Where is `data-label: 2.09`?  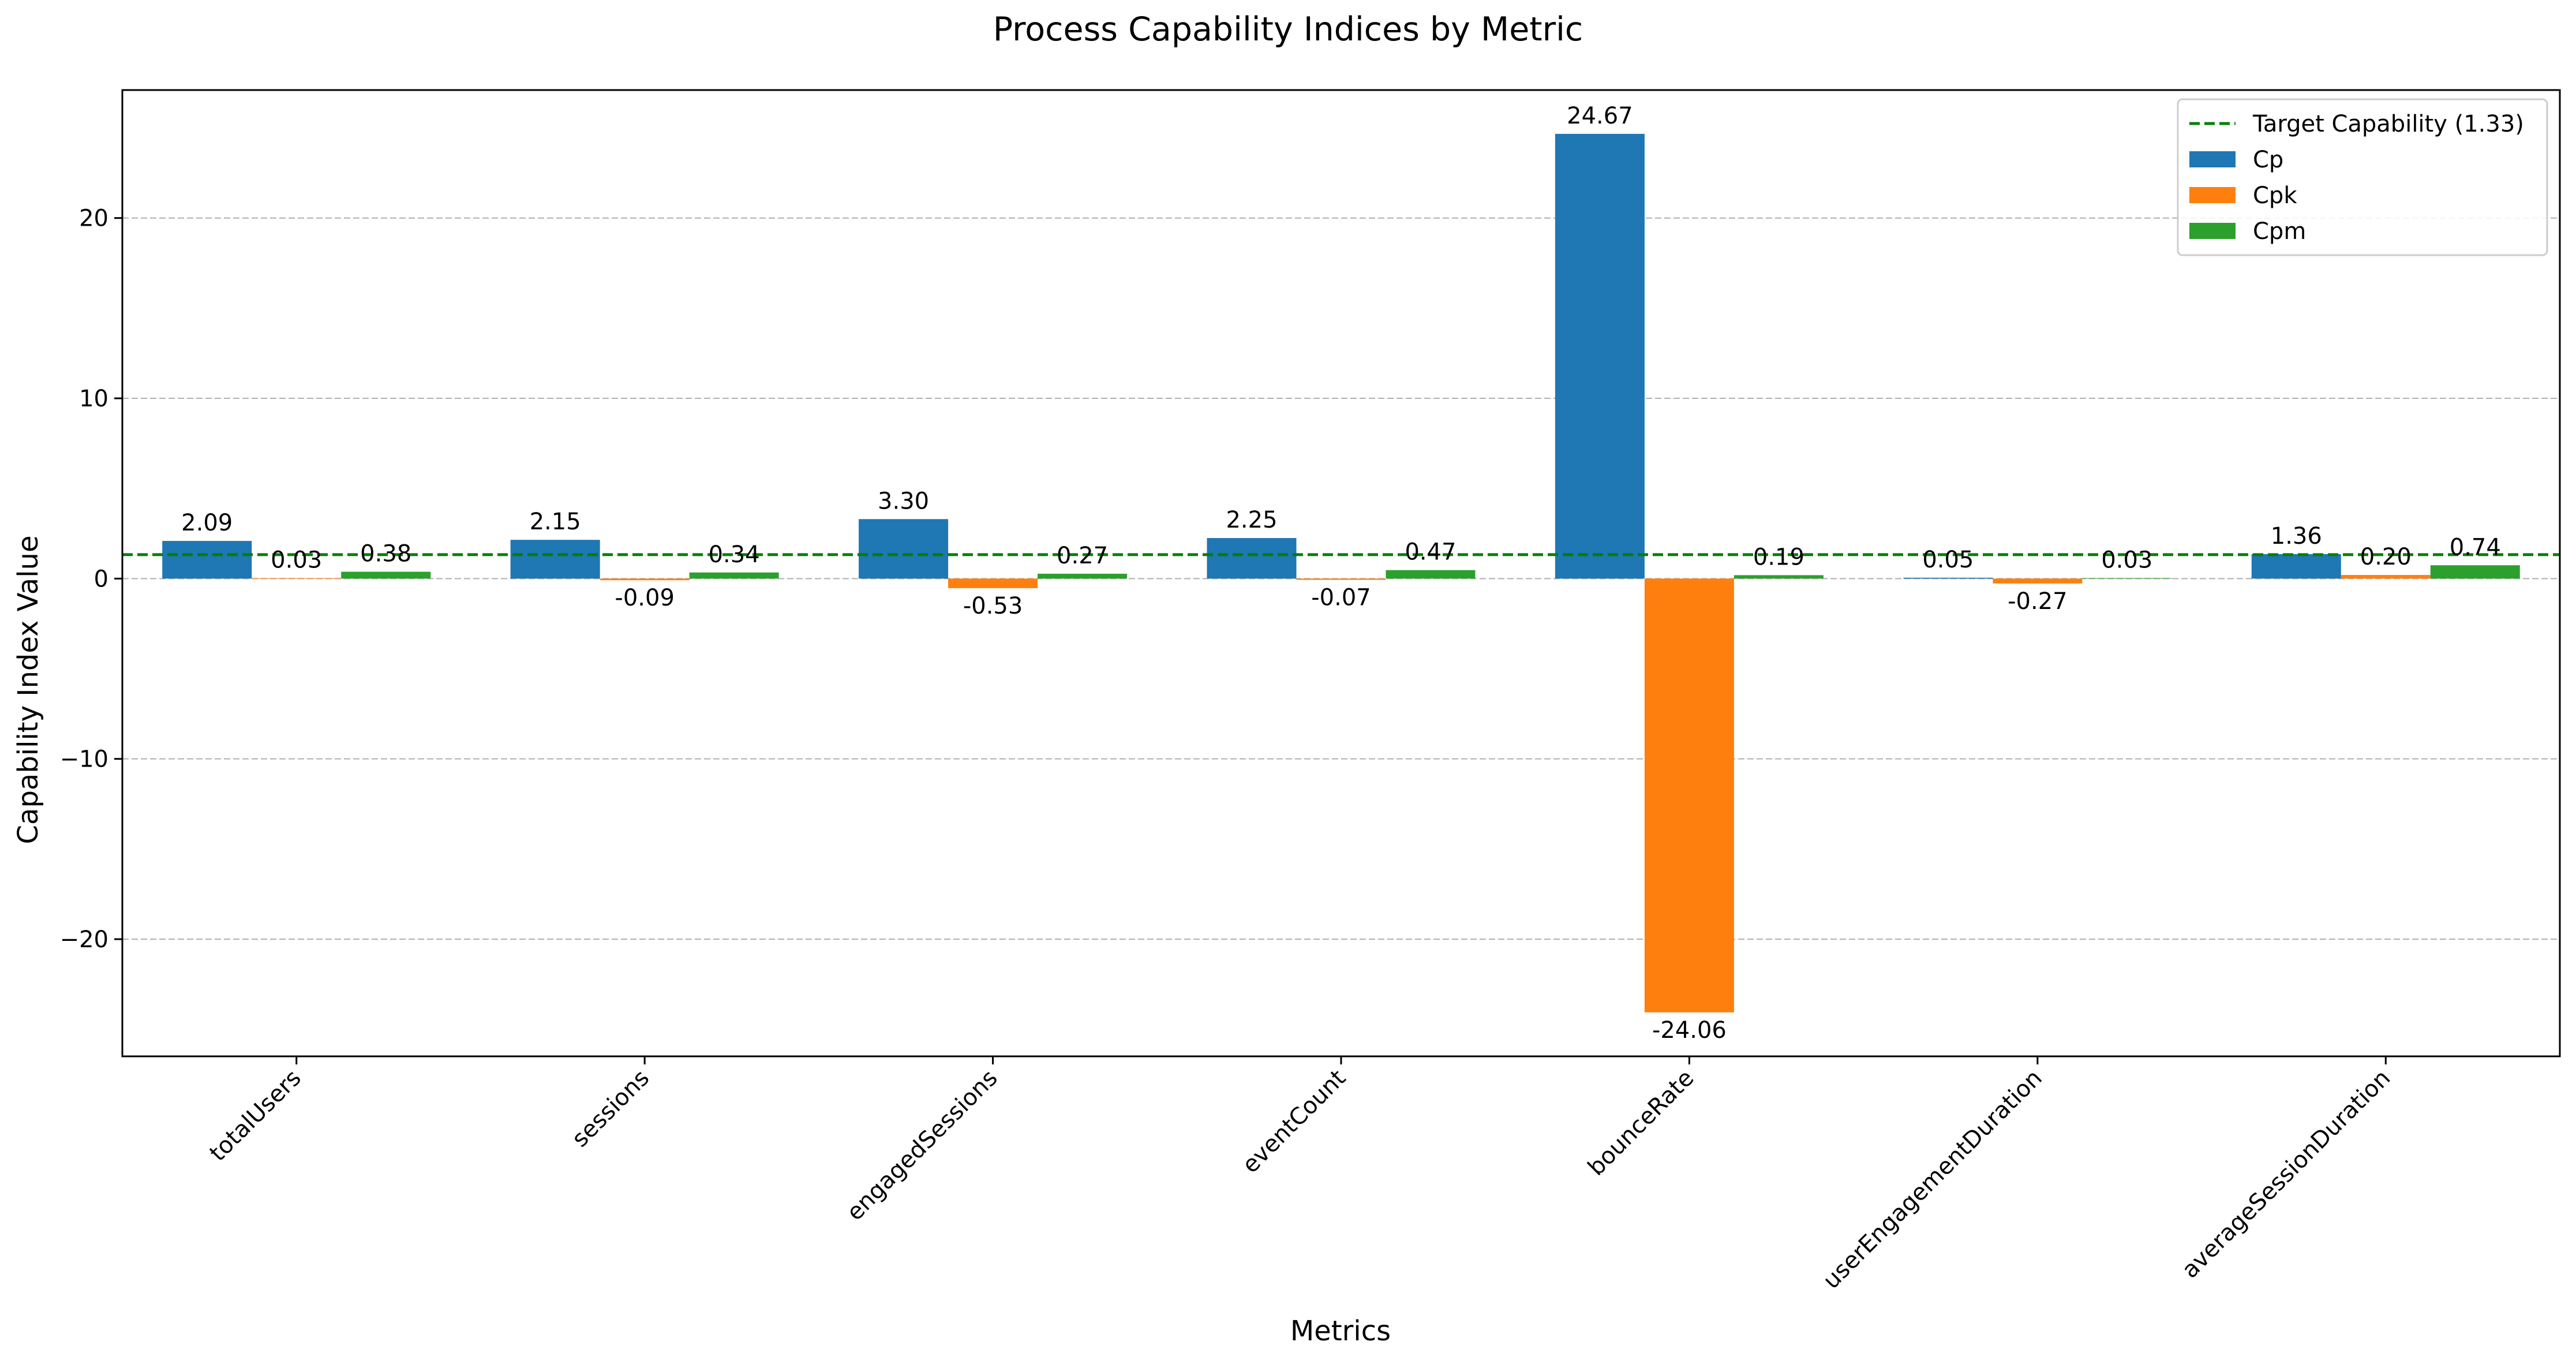
data-label: 2.09 is located at coordinates (207, 523).